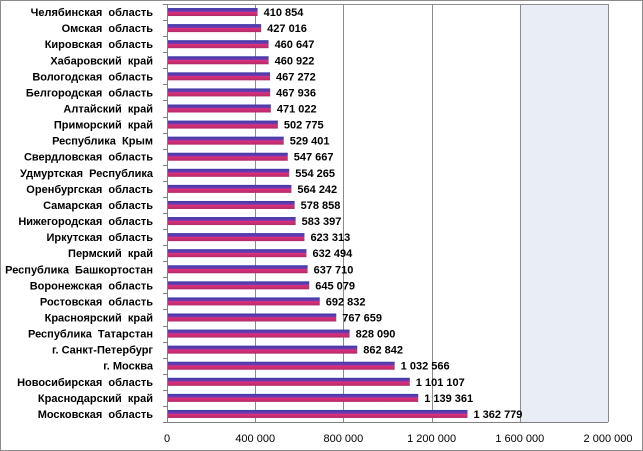 The width and height of the screenshot is (643, 451). What do you see at coordinates (87, 174) in the screenshot?
I see `category-label-10: Удмуртская Республика` at bounding box center [87, 174].